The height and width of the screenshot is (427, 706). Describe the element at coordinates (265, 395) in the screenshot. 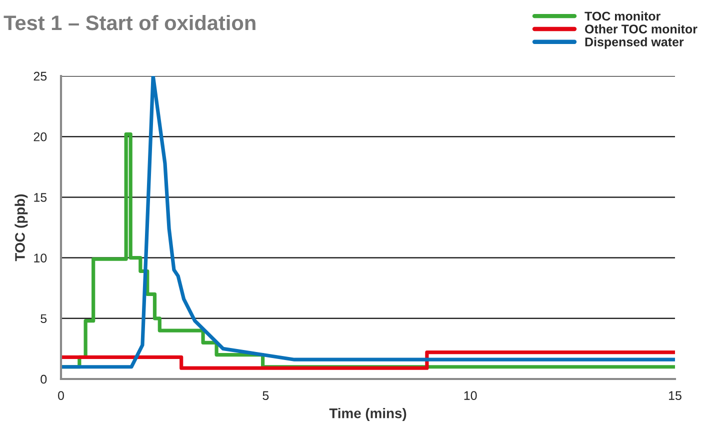

I see `x-tick-label: 5` at that location.